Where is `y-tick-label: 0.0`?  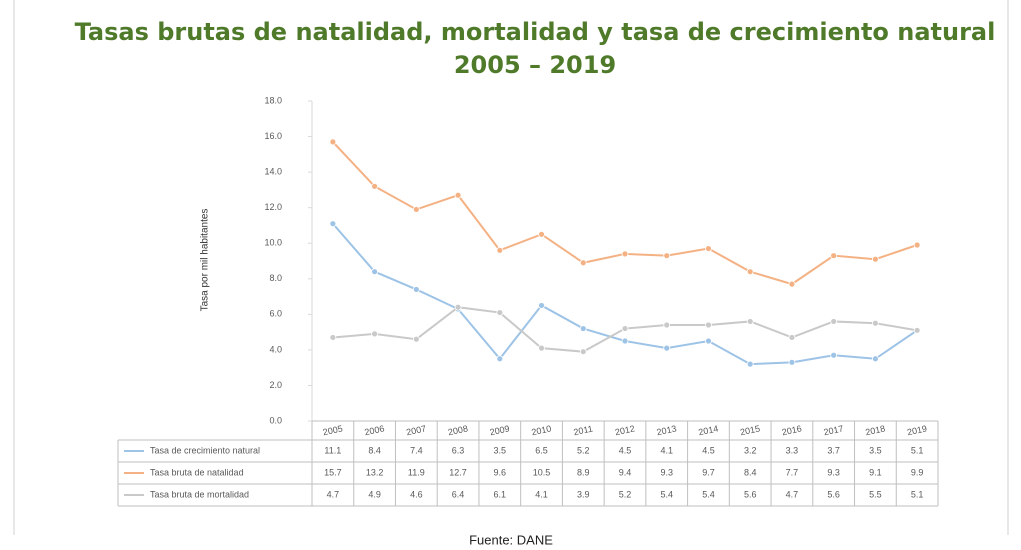
y-tick-label: 0.0 is located at coordinates (275, 420).